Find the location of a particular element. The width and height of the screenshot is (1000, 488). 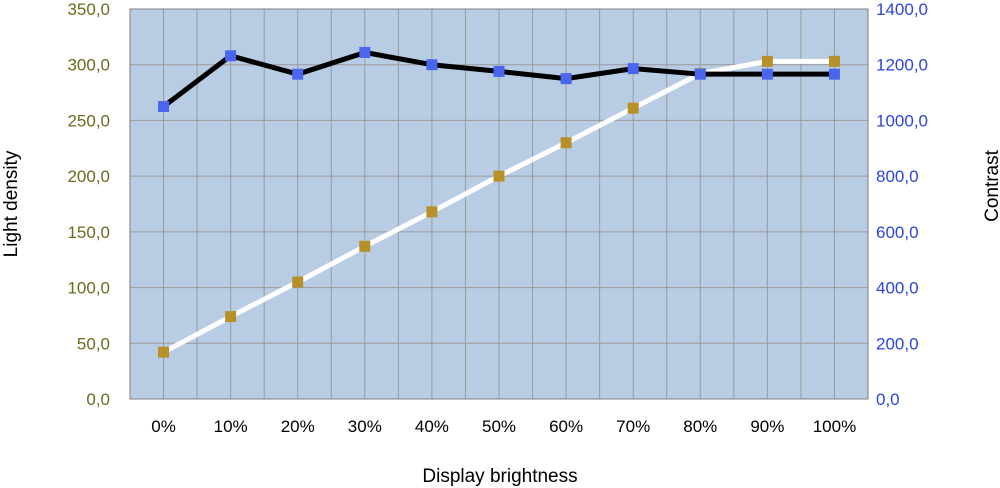

y-right-tick-label: 0,0 is located at coordinates (888, 399).